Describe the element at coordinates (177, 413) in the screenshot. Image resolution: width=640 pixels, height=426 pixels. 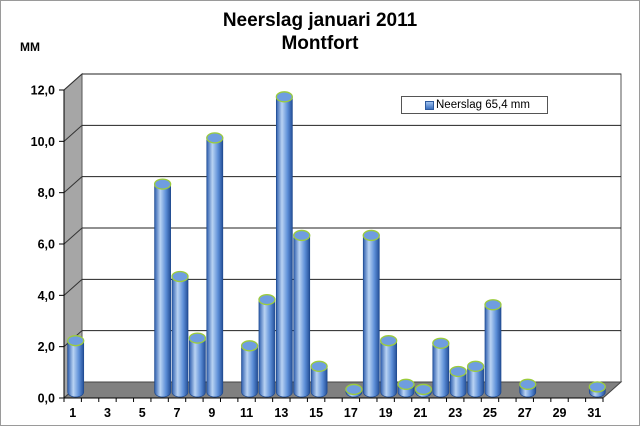
I see `x-tick-label: 7` at that location.